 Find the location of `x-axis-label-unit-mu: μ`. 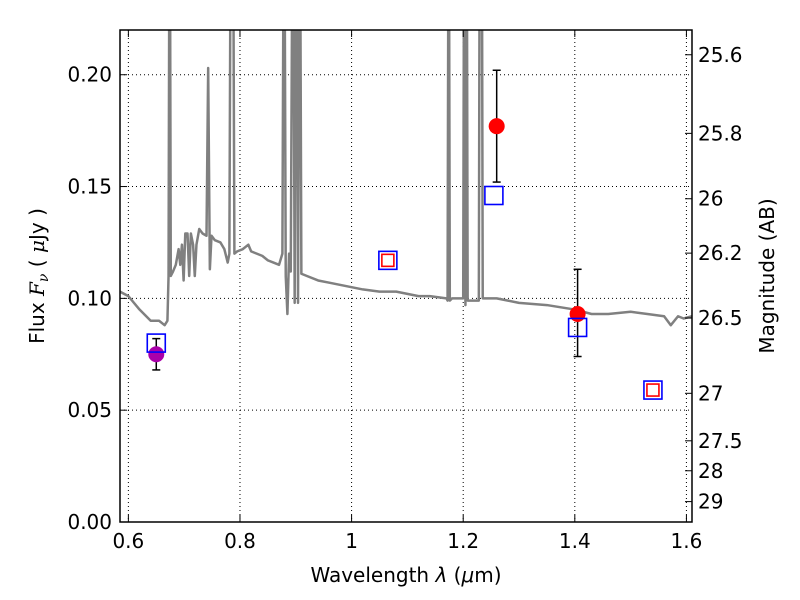

x-axis-label-unit-mu: μ is located at coordinates (467, 575).